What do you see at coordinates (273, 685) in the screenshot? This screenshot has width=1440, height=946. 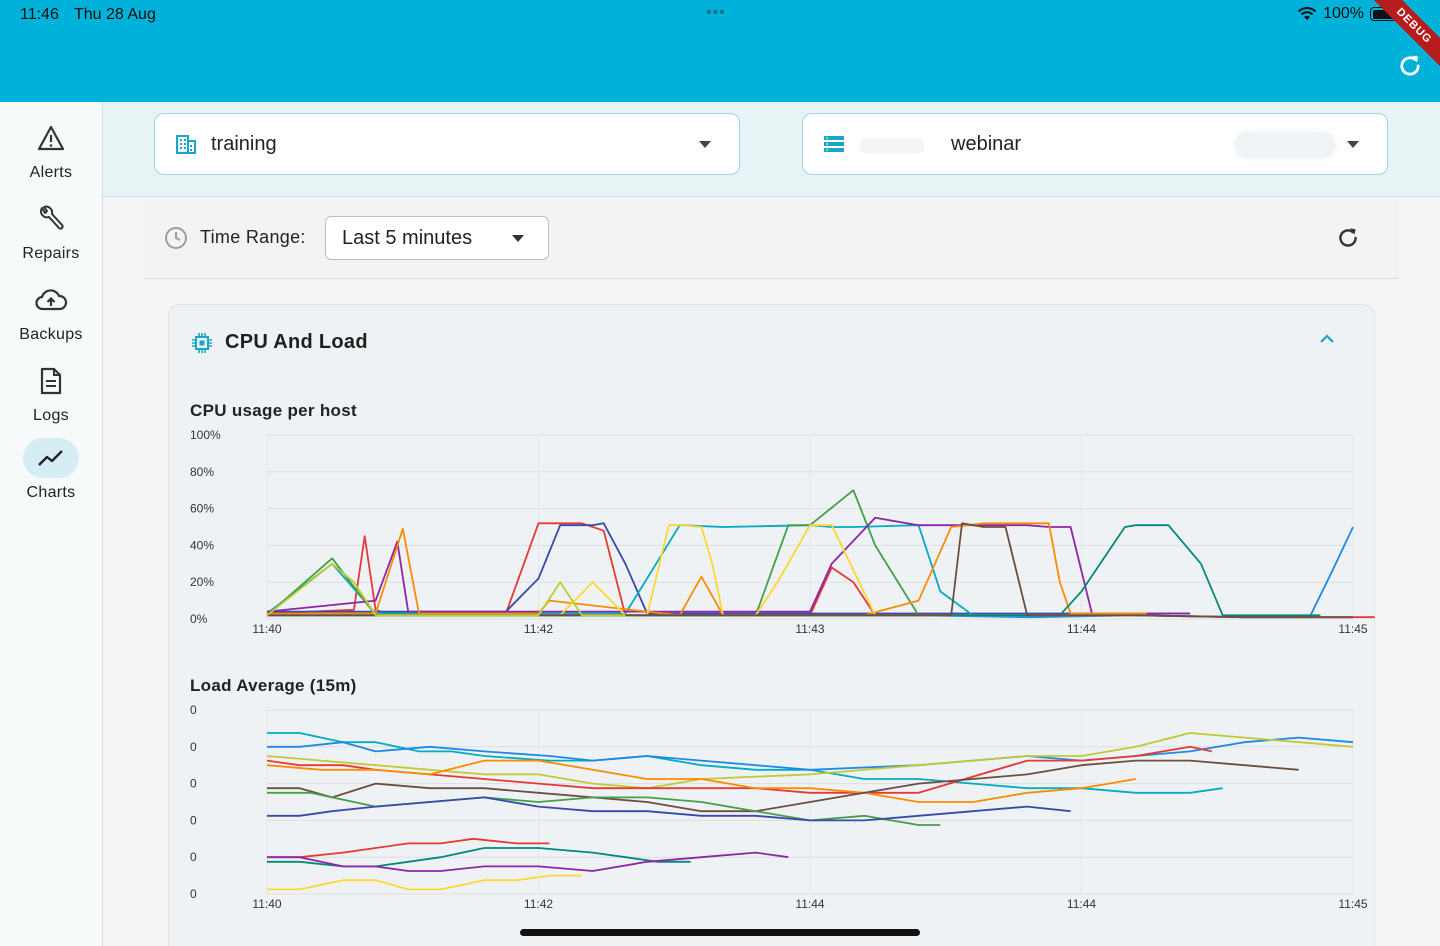 I see `load-chart-title: Load Average (15m)` at bounding box center [273, 685].